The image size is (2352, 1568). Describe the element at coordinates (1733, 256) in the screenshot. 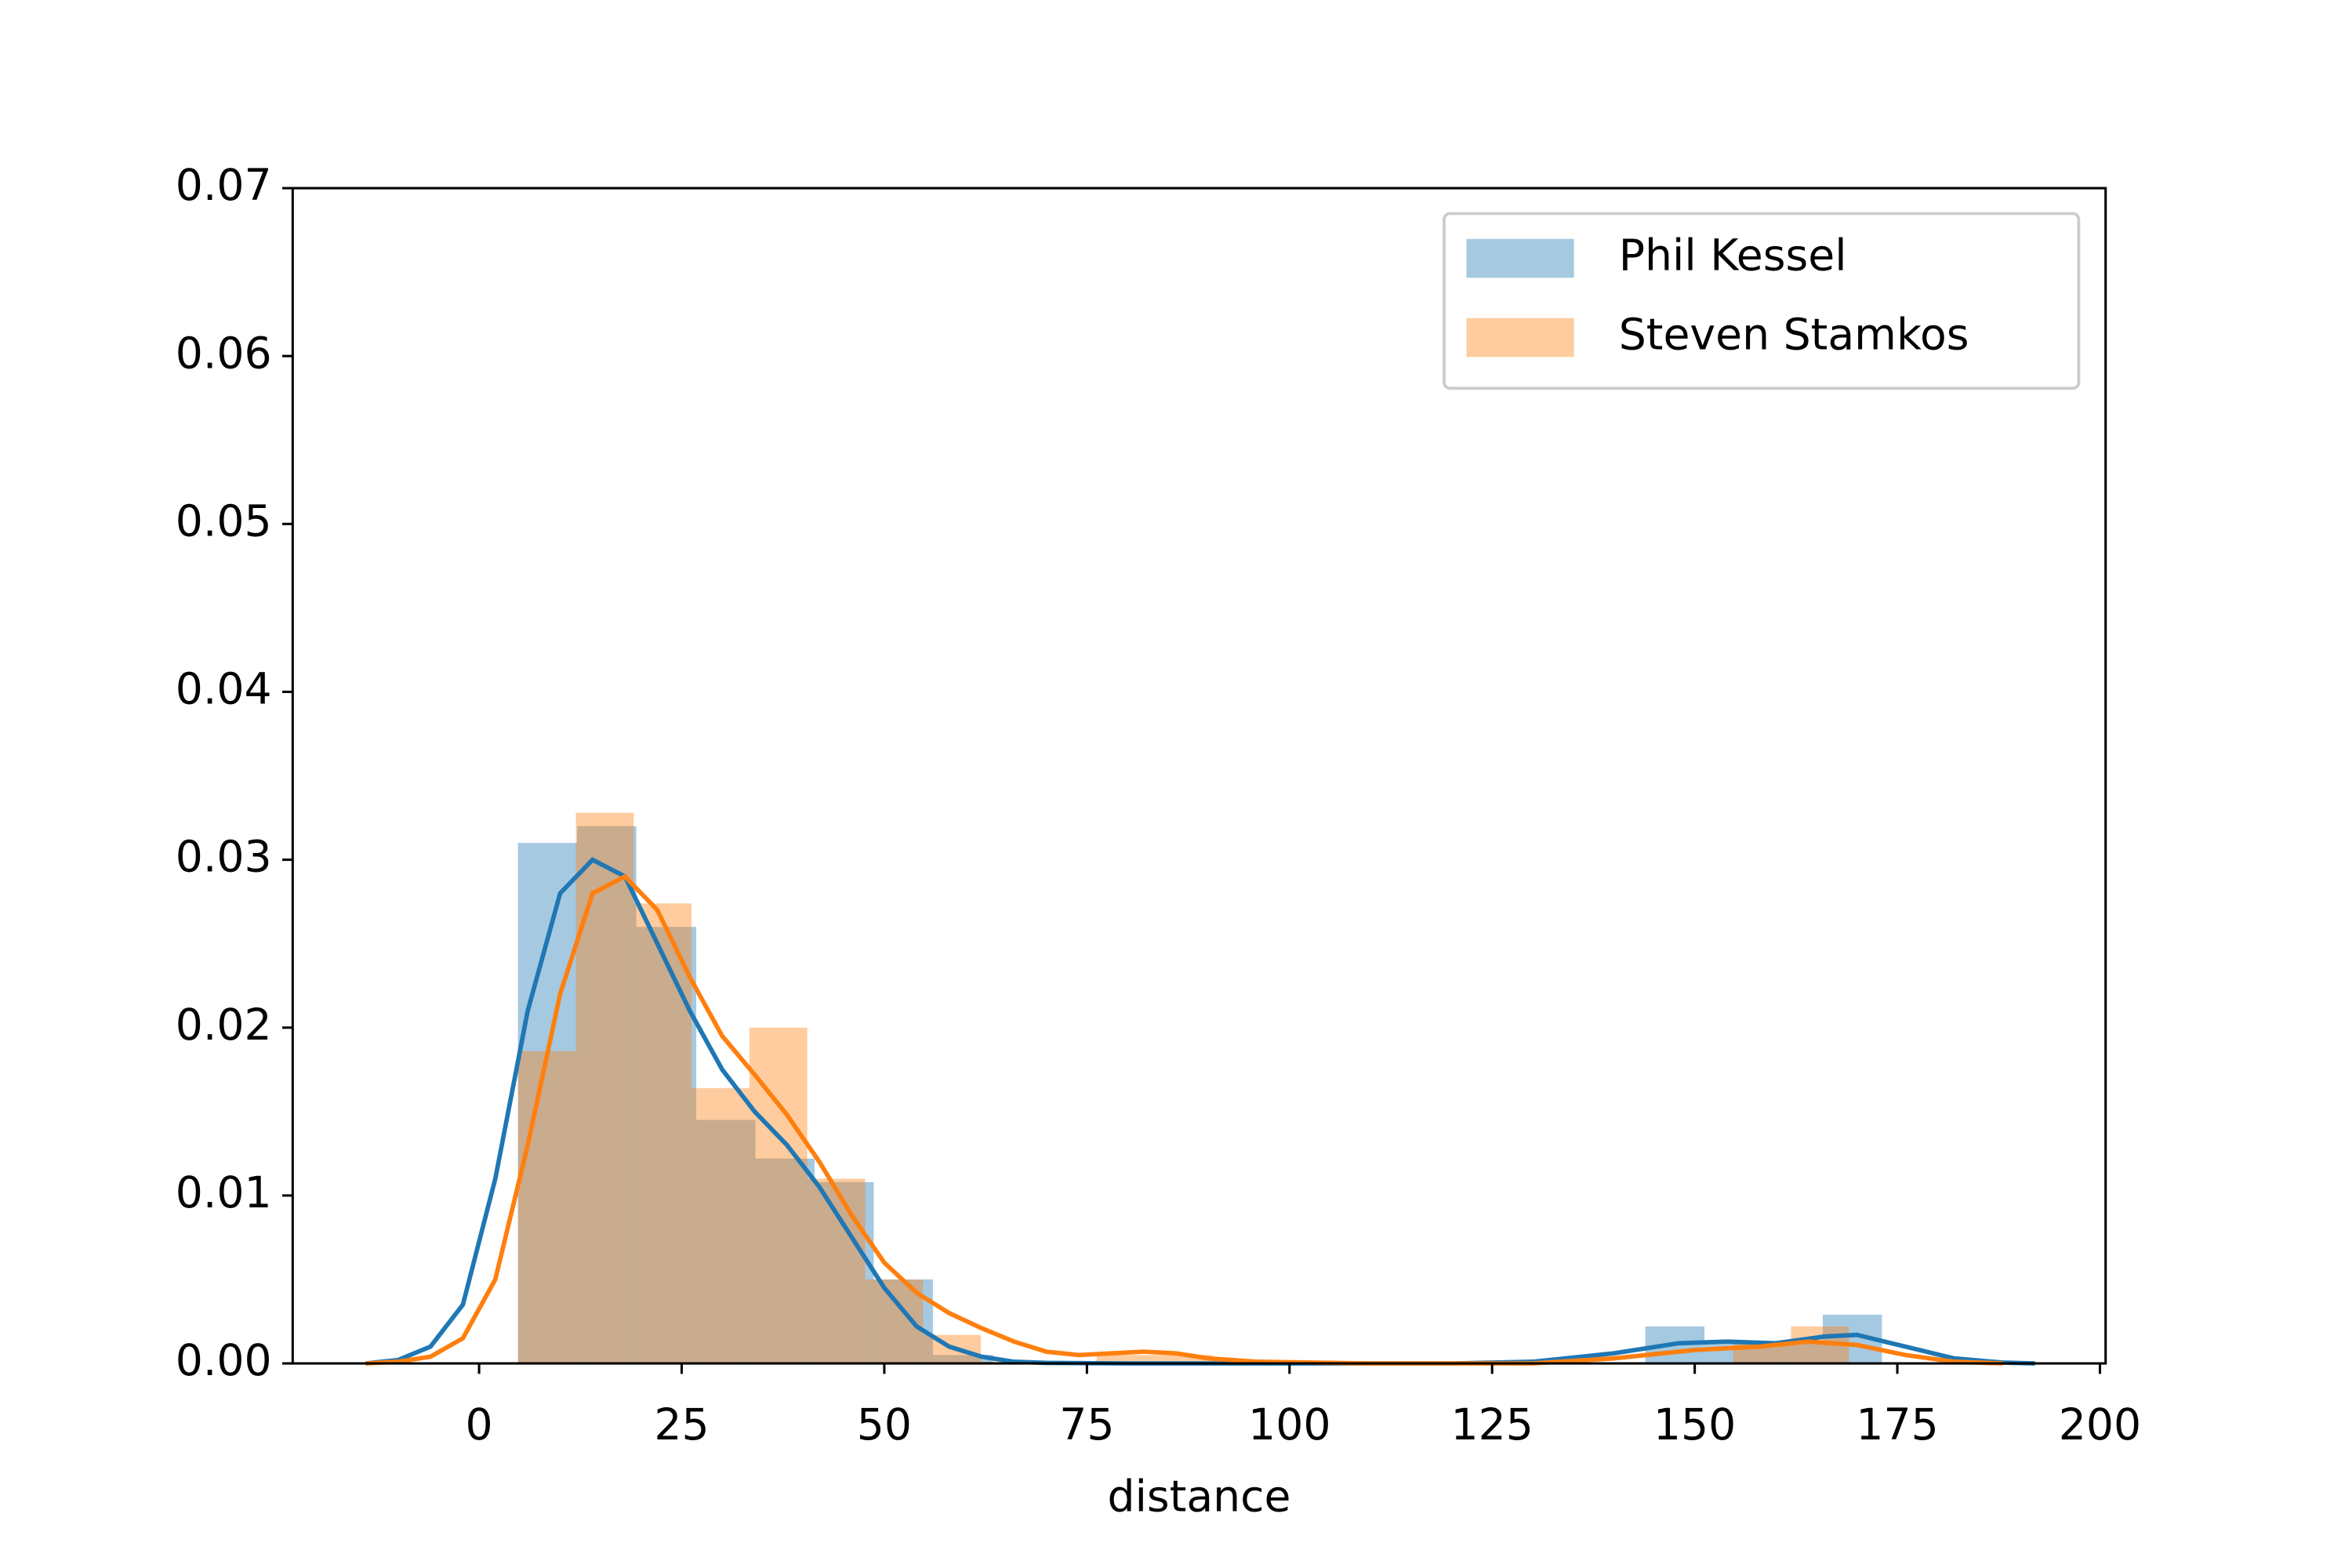

I see `legend-label: Phil Kessel` at that location.